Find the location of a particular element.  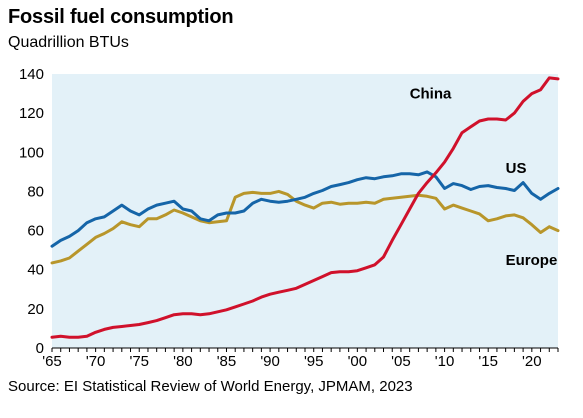

x-tick-label: '95 is located at coordinates (314, 361).